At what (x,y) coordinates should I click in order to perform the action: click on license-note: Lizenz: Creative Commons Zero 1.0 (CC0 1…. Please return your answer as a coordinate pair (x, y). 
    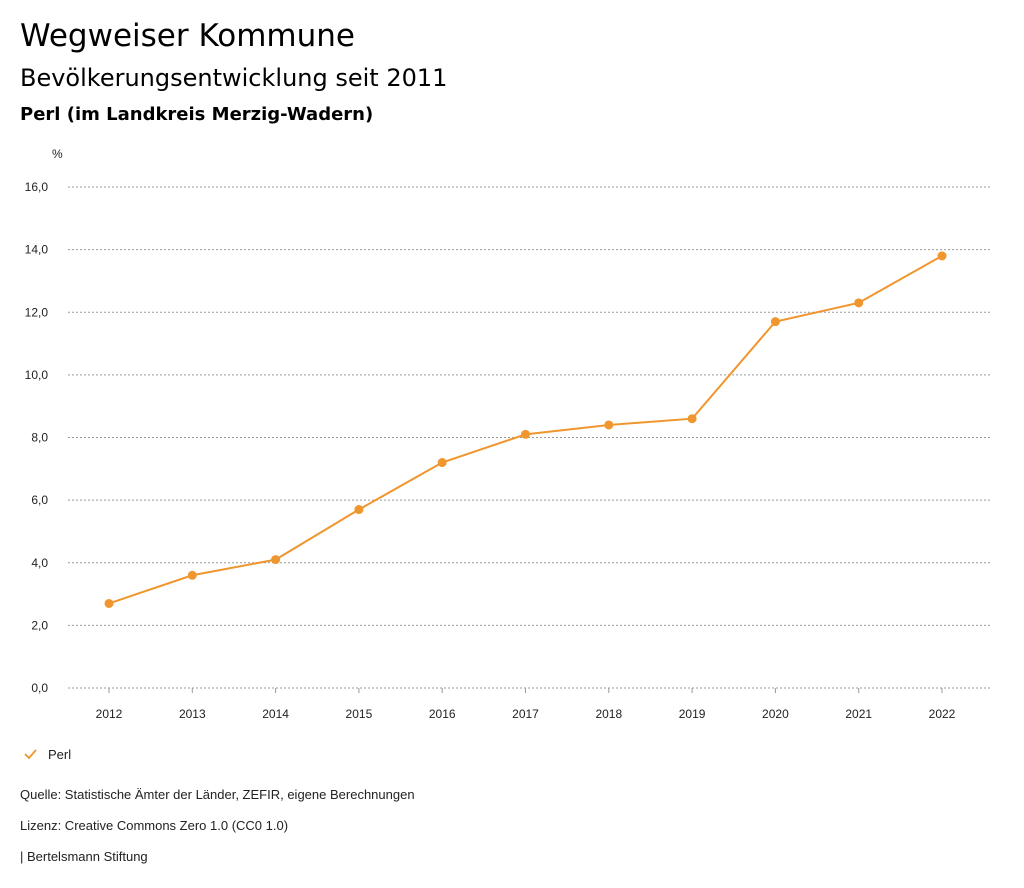
    Looking at the image, I should click on (154, 825).